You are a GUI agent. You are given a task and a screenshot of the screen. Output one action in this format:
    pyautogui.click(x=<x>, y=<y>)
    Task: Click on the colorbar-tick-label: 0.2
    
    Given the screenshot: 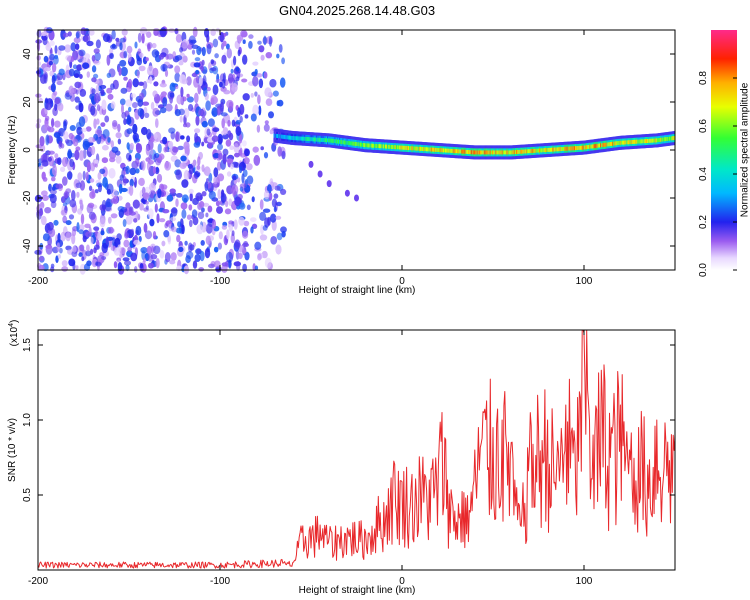 What is the action you would take?
    pyautogui.click(x=703, y=222)
    